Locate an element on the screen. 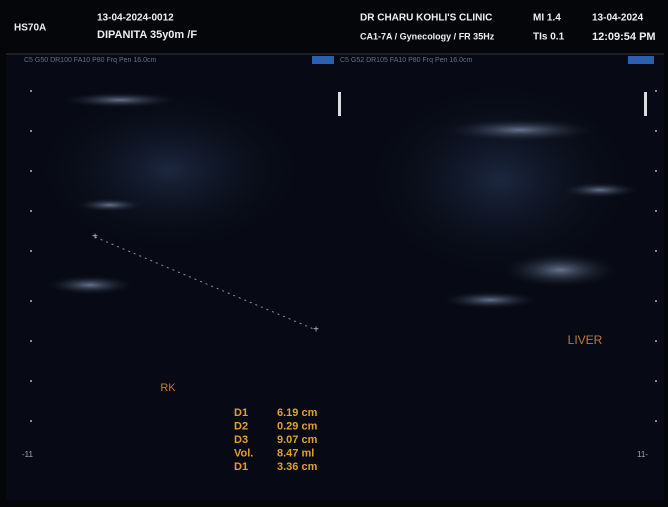 Image resolution: width=668 pixels, height=507 pixels. measurement-label: D2 is located at coordinates (241, 426).